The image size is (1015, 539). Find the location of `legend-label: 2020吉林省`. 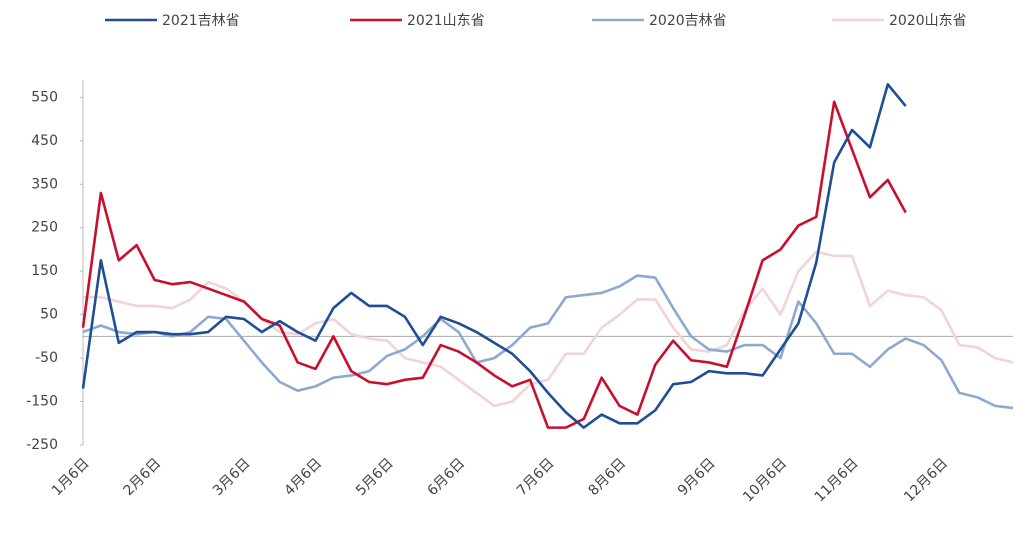

legend-label: 2020吉林省 is located at coordinates (688, 21).